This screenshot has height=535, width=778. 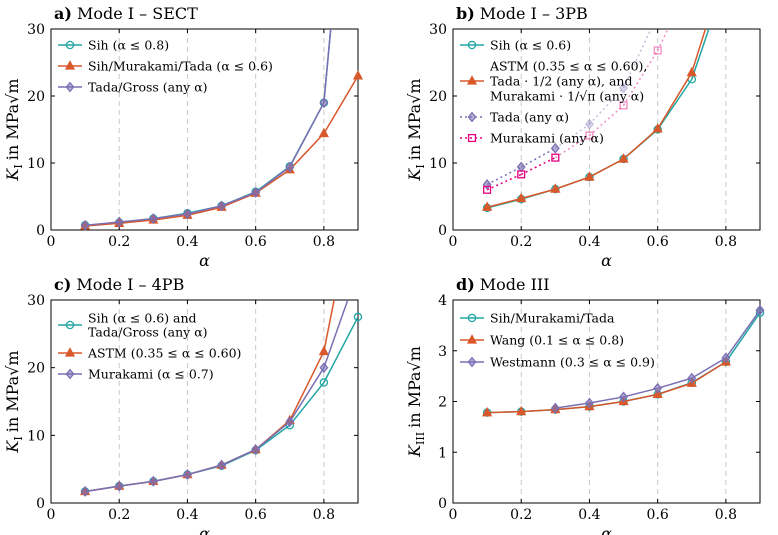 What do you see at coordinates (515, 284) in the screenshot?
I see `panel-title-text: Mode III` at bounding box center [515, 284].